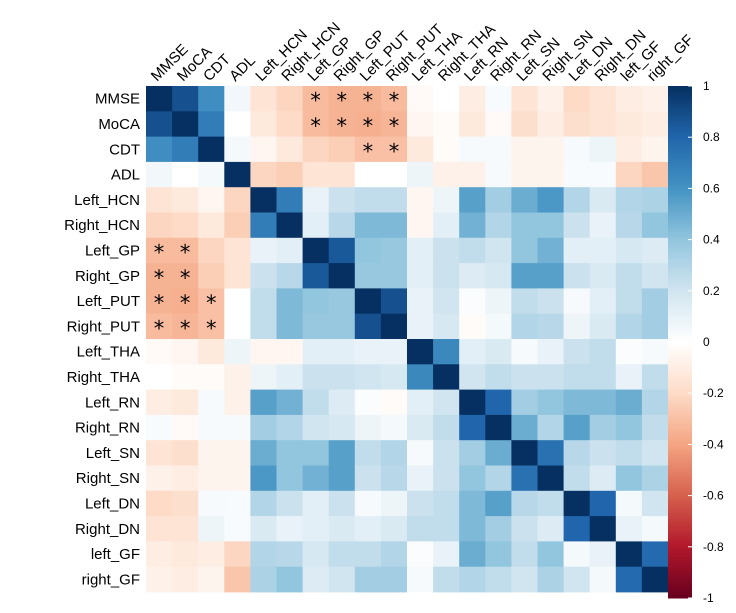 The width and height of the screenshot is (736, 613). I want to click on heatmap-cell-Left_THA-Left_PUT, so click(368, 352).